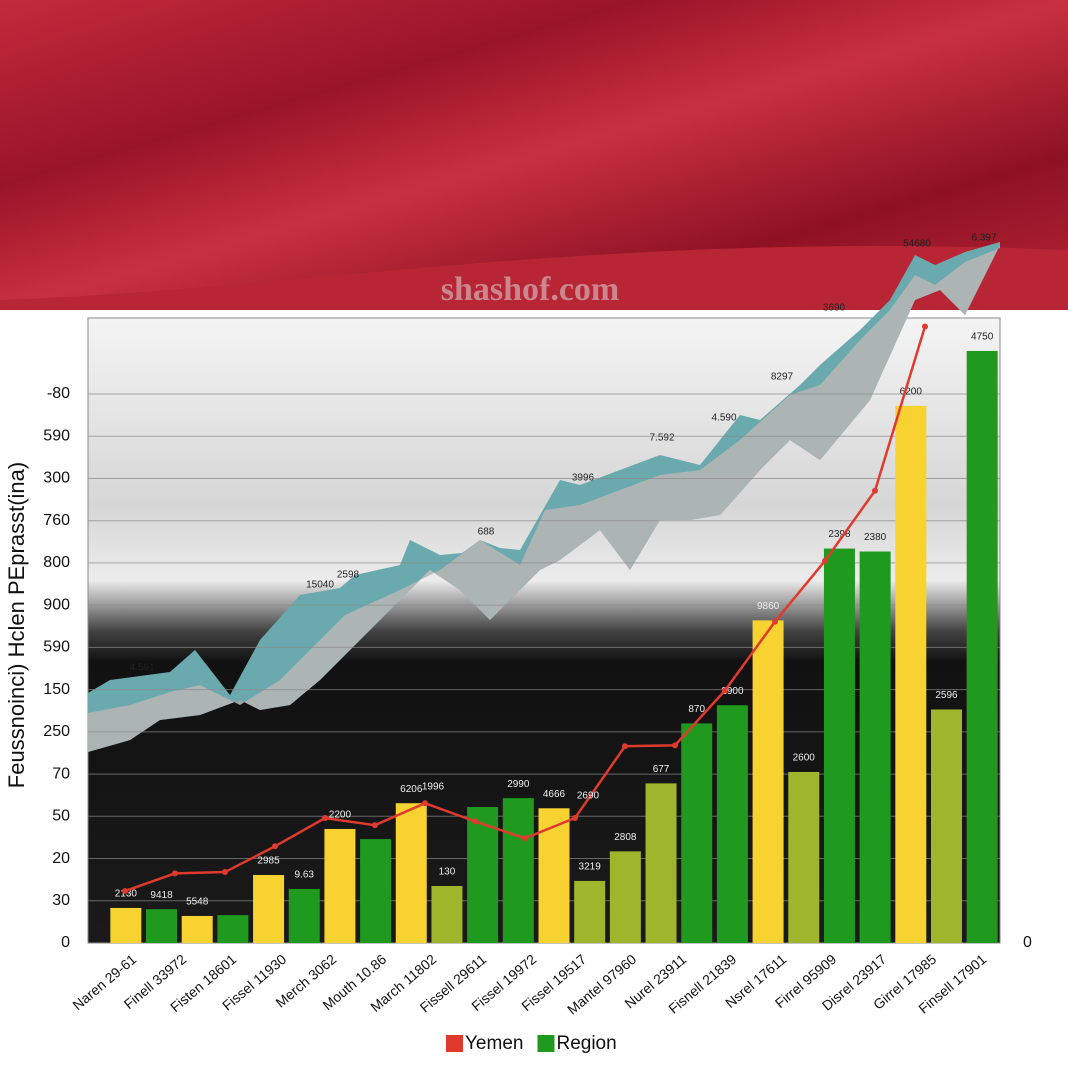  Describe the element at coordinates (839, 534) in the screenshot. I see `bar-label: 2398` at that location.